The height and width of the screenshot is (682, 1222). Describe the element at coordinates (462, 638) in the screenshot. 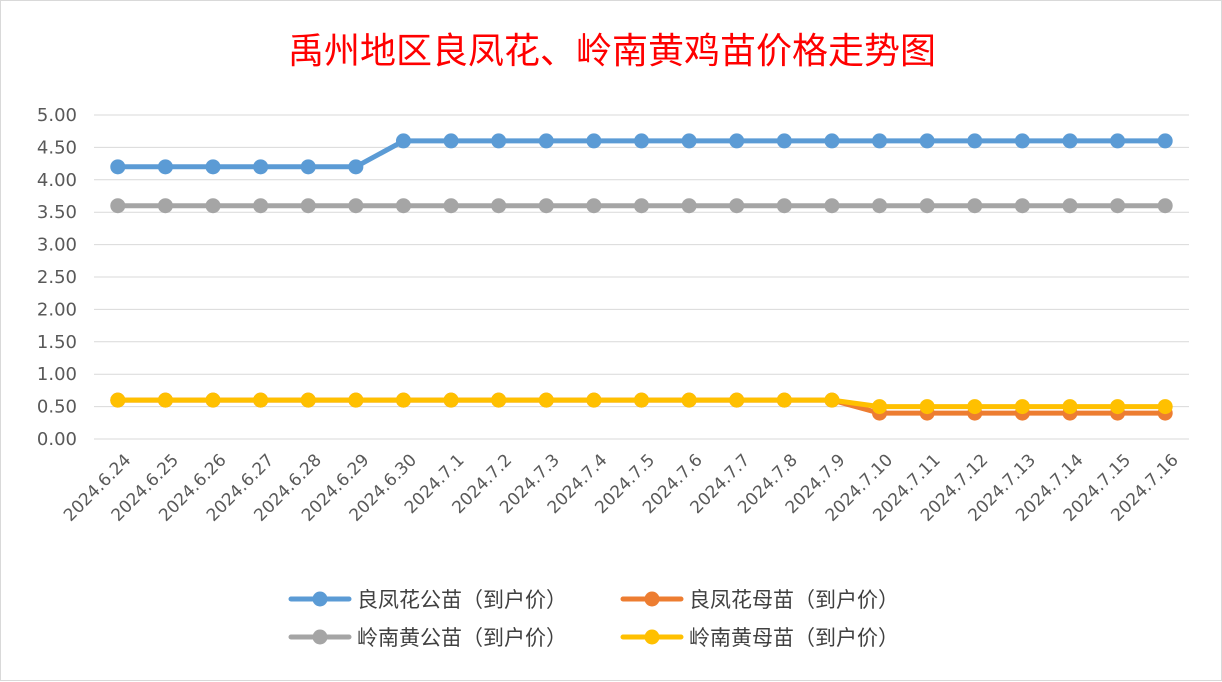

I see `legend-label: 岭南黄公苗（到户价）` at that location.